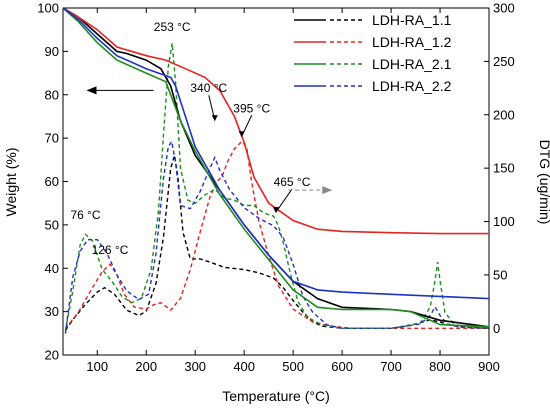 This screenshot has height=409, width=550. I want to click on annotation-label: 395 °C, so click(251, 108).